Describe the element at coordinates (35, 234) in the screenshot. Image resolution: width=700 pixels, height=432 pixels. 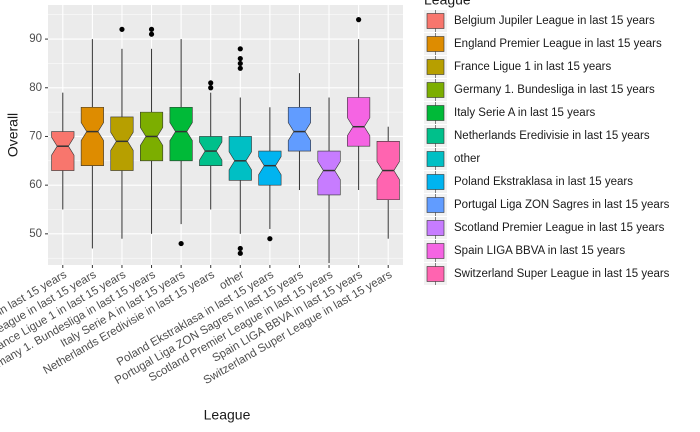
I see `y-tick-label: 50` at that location.